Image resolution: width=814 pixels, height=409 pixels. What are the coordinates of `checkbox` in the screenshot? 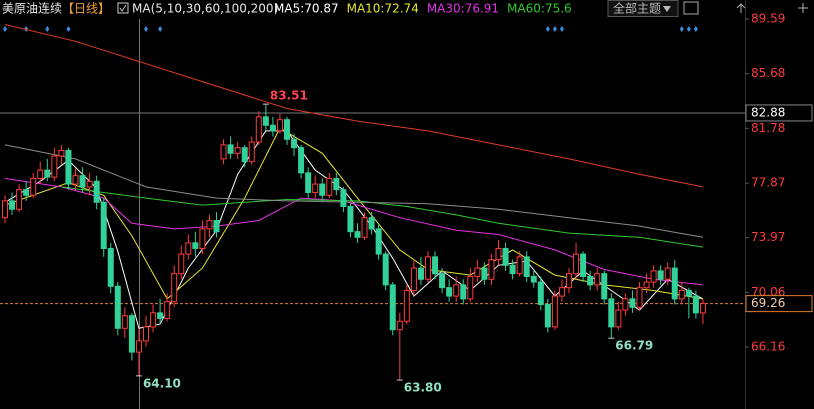 It's located at (123, 8).